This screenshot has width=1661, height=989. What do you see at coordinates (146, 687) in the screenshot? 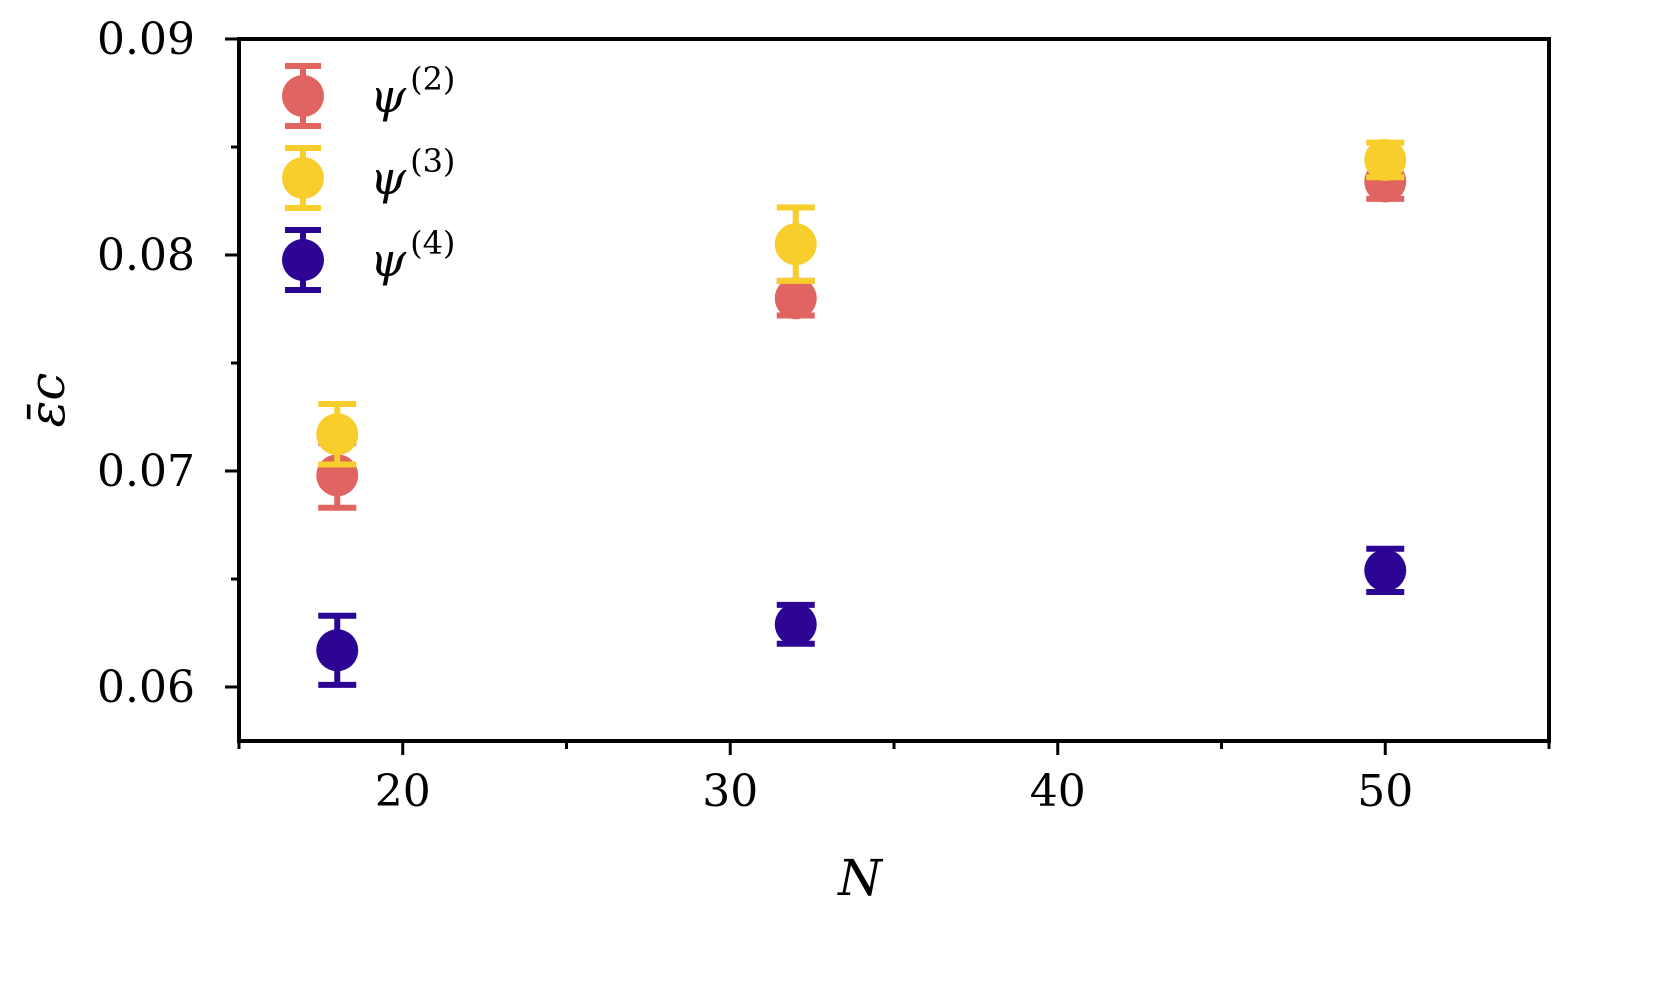
I see `y-tick-label: 0.06` at bounding box center [146, 687].